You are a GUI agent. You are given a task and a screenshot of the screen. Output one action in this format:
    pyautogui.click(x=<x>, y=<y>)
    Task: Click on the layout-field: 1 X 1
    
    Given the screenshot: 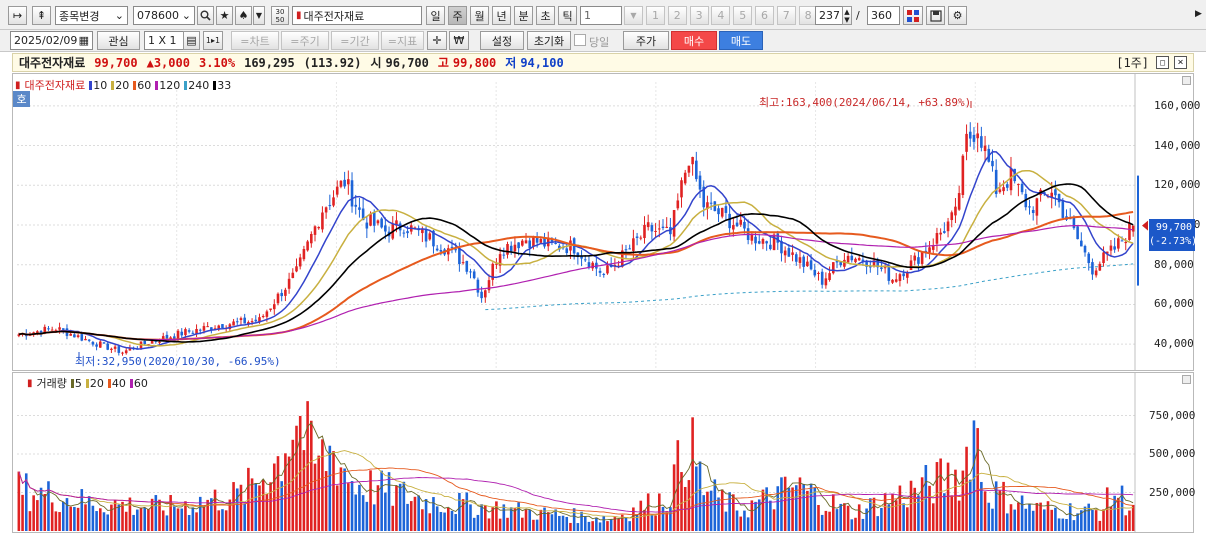 What is the action you would take?
    pyautogui.click(x=164, y=40)
    